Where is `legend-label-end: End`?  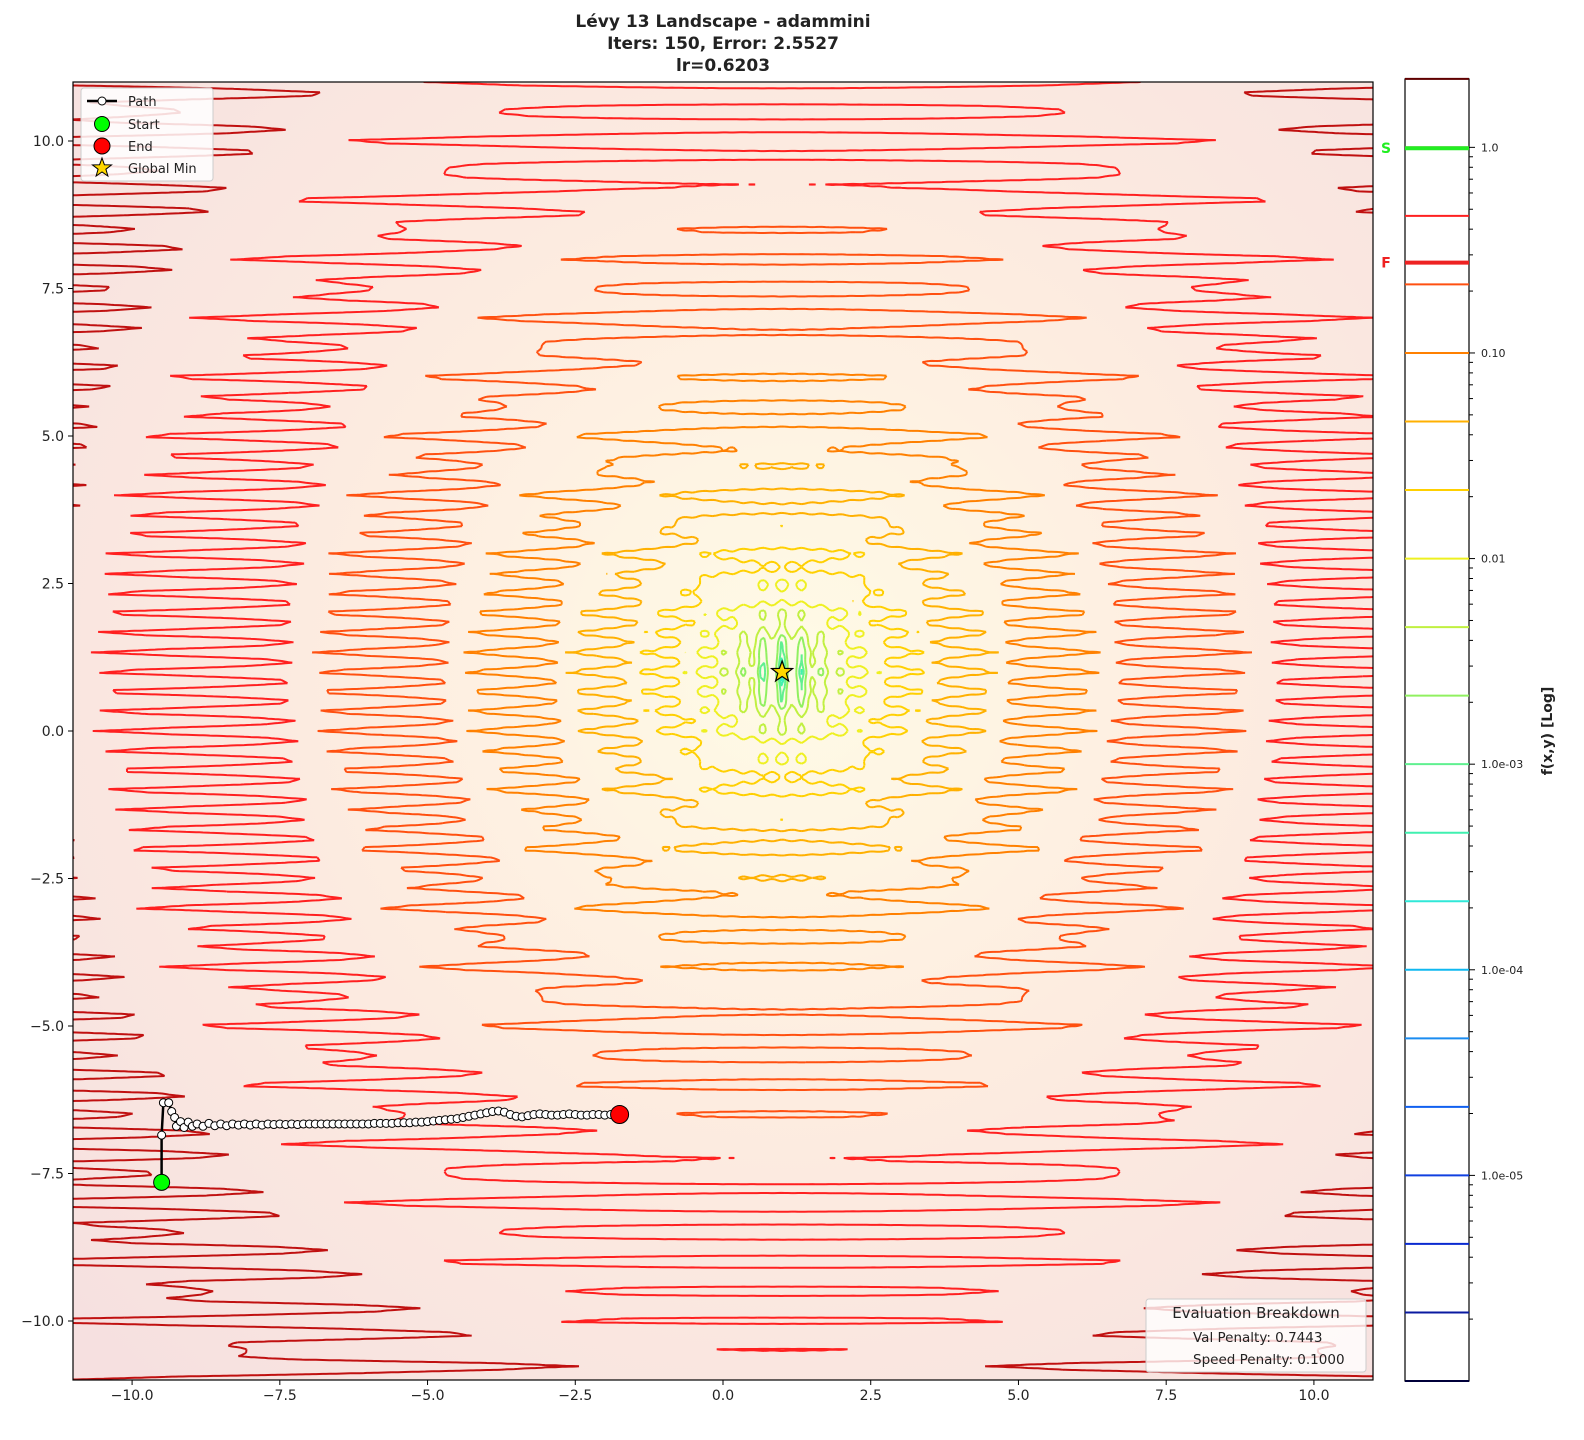 legend-label-end: End is located at coordinates (140, 147).